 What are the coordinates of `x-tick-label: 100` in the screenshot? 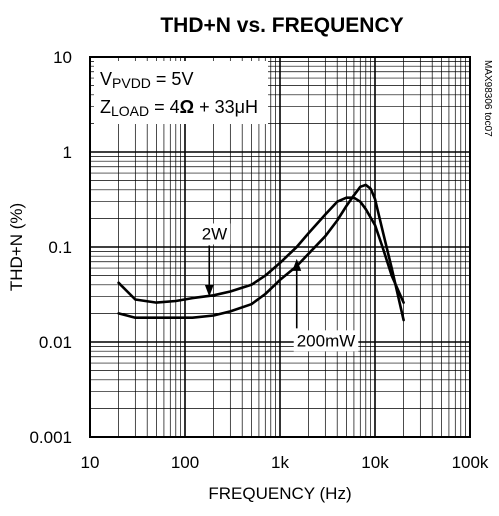 It's located at (185, 462).